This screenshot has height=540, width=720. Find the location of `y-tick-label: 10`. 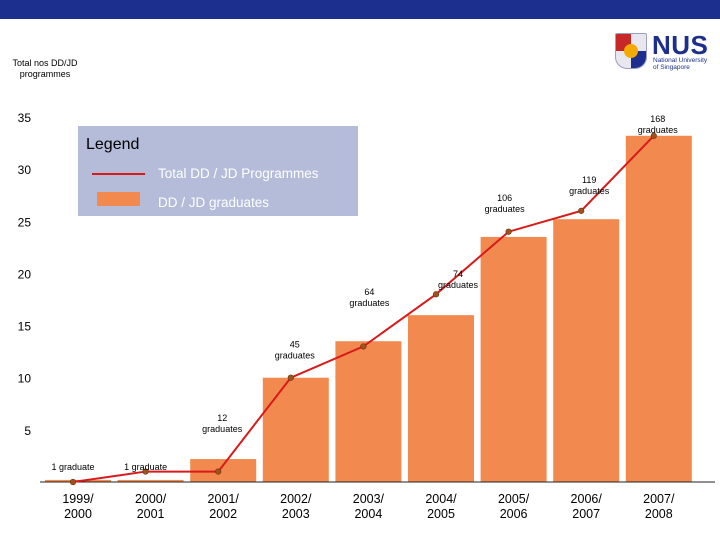

y-tick-label: 10 is located at coordinates (25, 379).